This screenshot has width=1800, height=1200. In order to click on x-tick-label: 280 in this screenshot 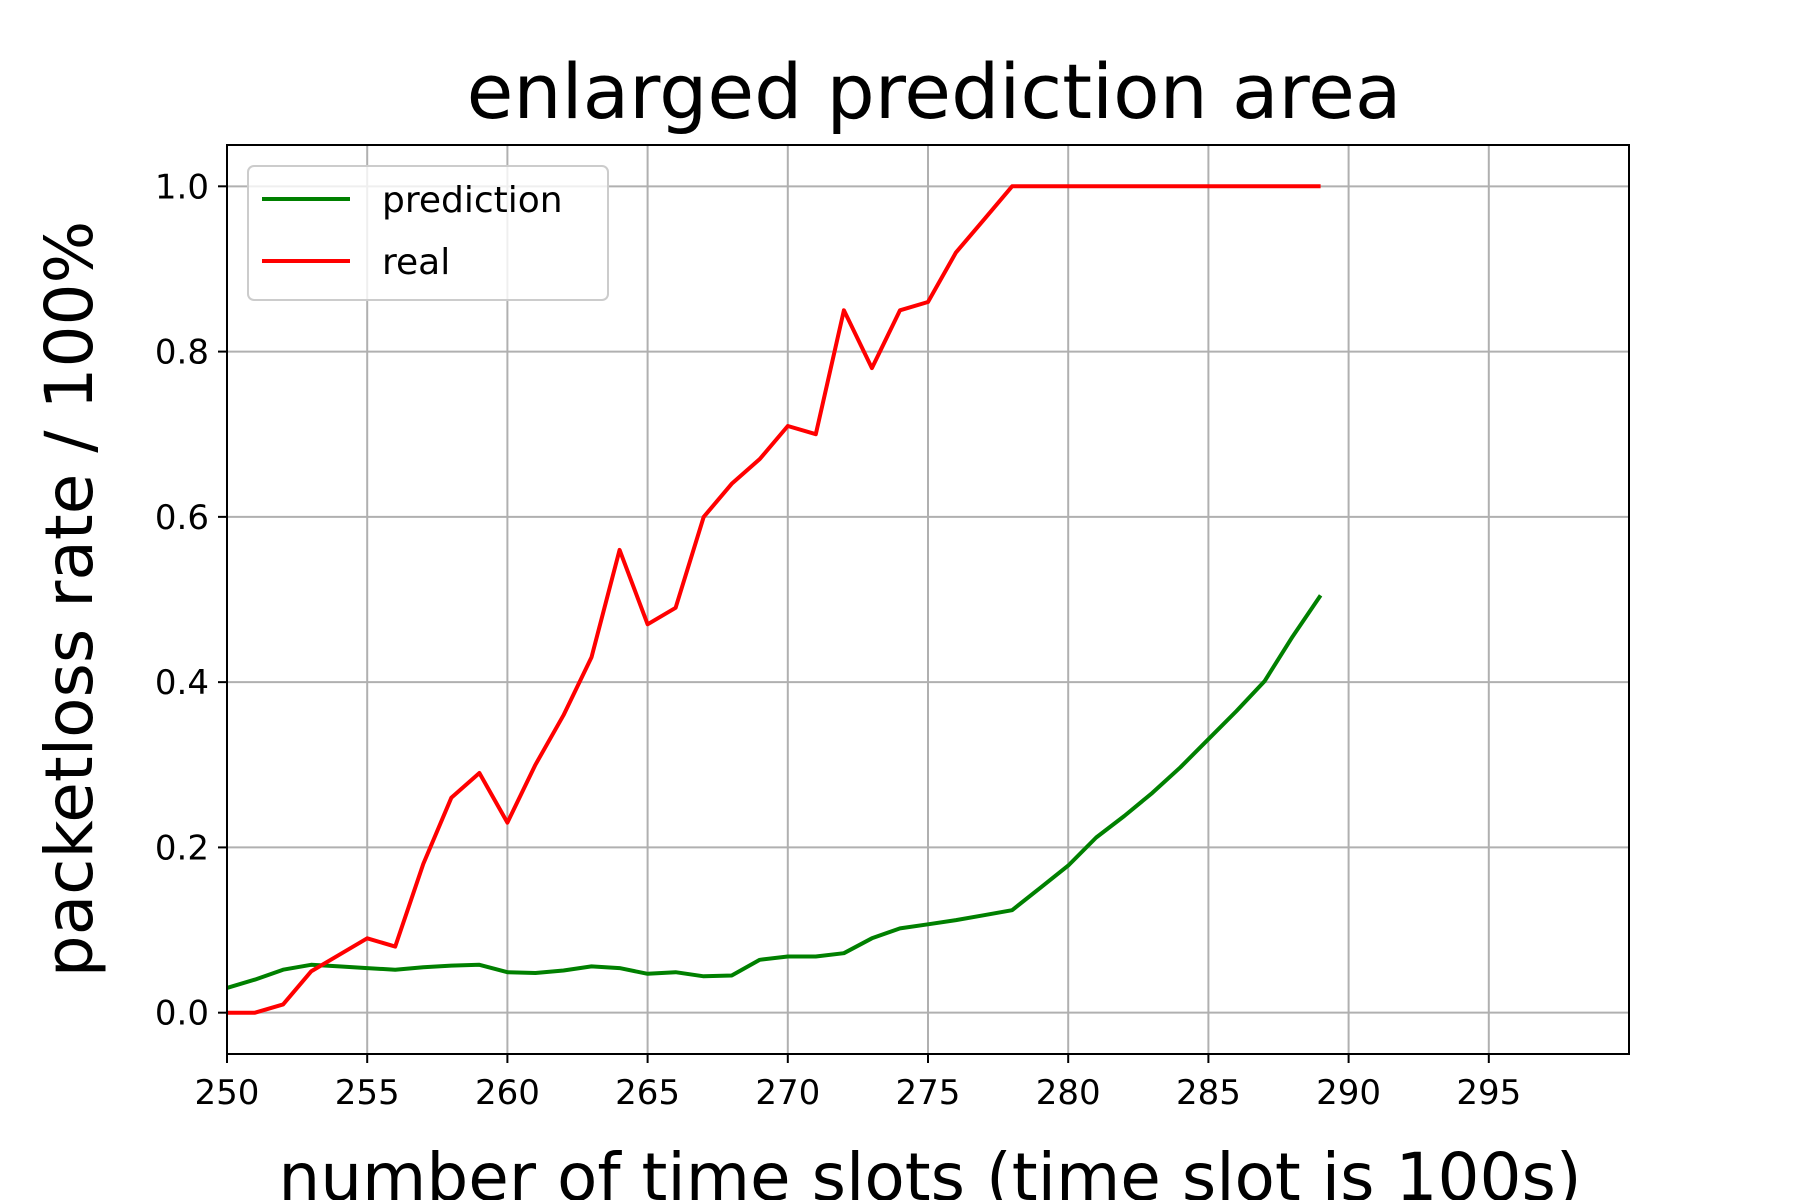, I will do `click(1068, 1093)`.